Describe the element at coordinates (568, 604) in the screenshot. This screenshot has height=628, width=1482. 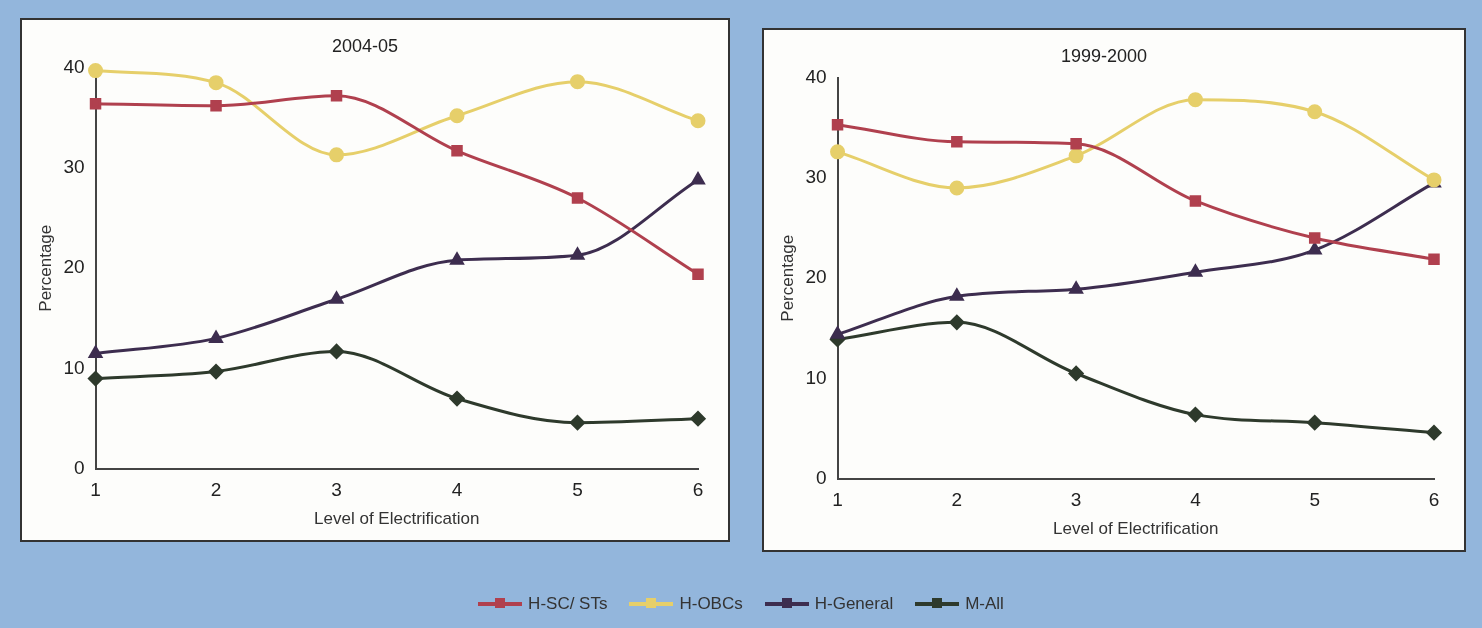
I see `legend-label: H-SC/ STs` at that location.